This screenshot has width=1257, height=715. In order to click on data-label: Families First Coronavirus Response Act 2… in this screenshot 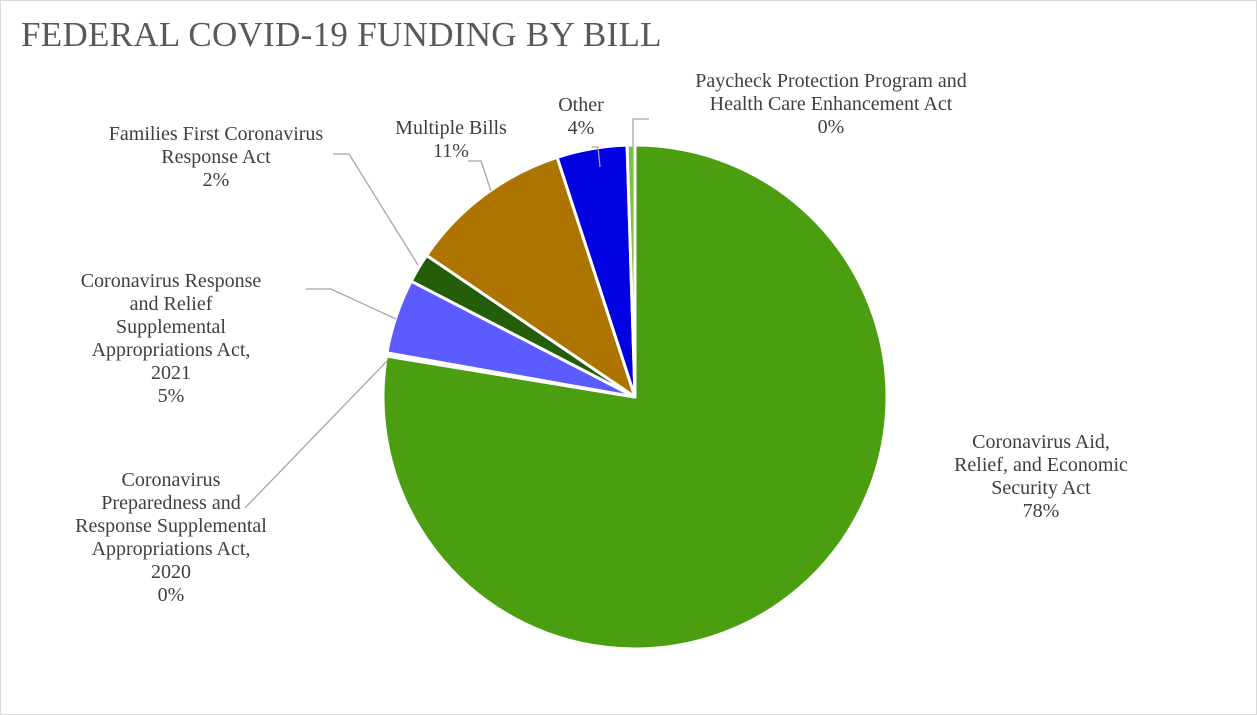, I will do `click(216, 157)`.